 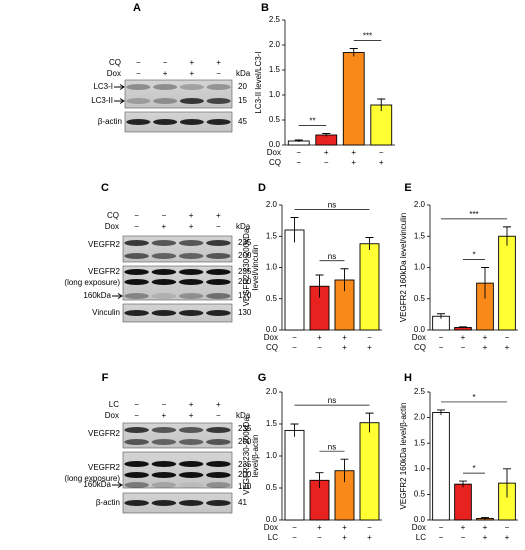 I want to click on band-label: LC3-I, so click(x=103, y=86).